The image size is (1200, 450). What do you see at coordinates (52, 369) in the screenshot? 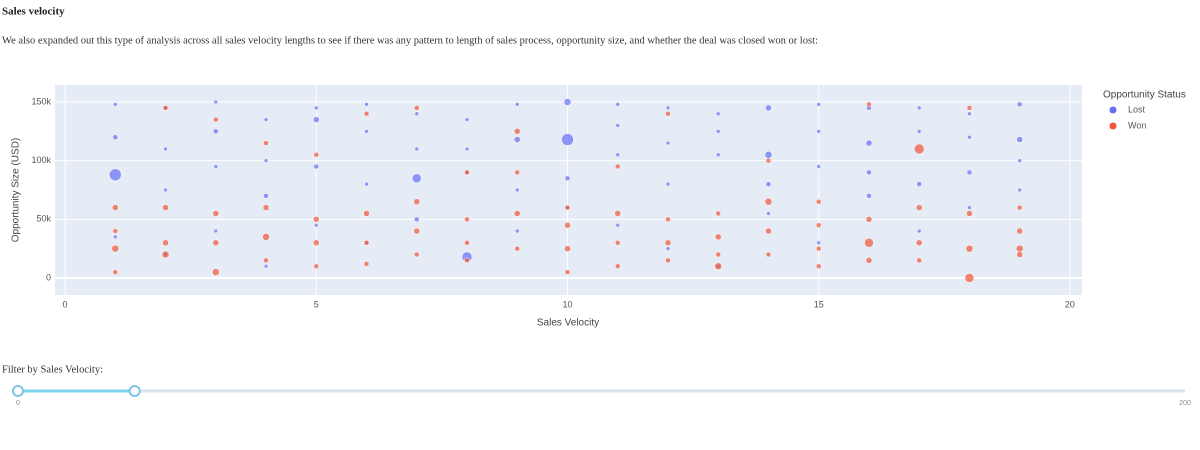
I see `slider-label: Filter by Sales Velocity:` at bounding box center [52, 369].